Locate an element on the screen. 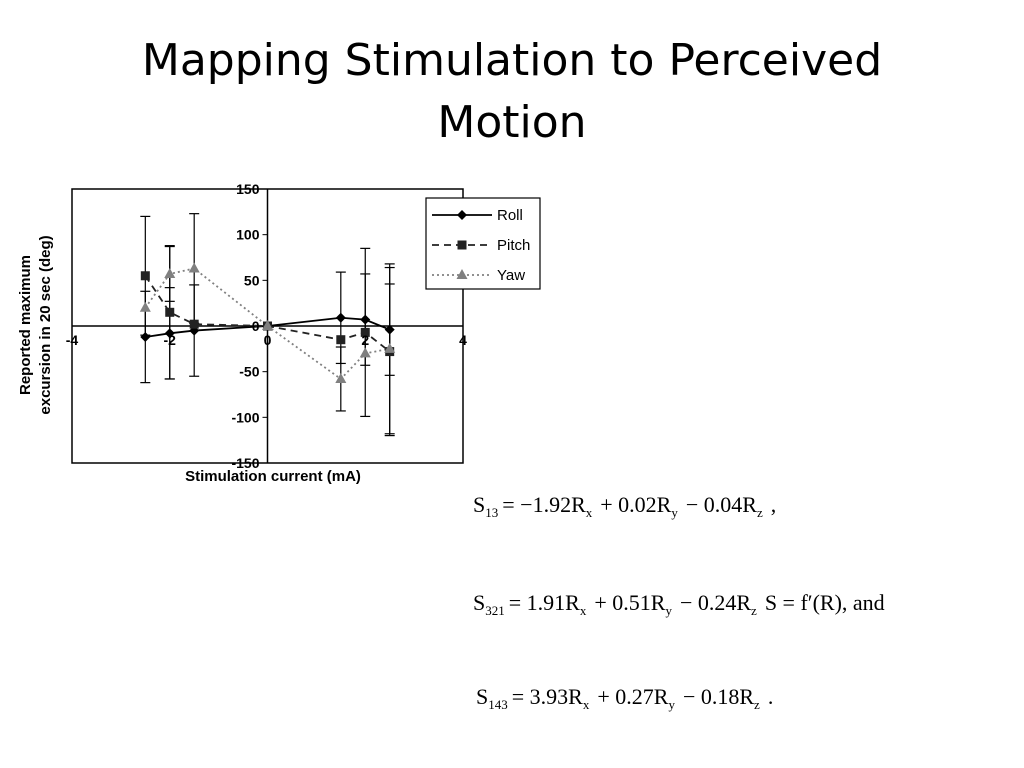  equation-s13: S13 = −1.92Rx + 0.02Ry − 0.04Rz, is located at coordinates (626, 506).